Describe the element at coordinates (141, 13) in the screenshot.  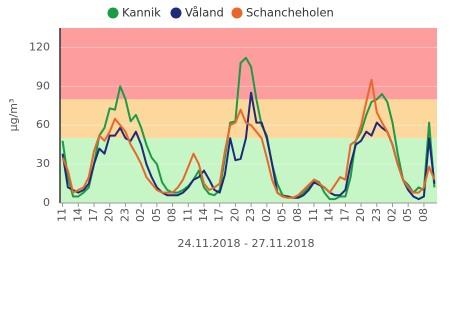
I see `legend-label: Kannik` at that location.